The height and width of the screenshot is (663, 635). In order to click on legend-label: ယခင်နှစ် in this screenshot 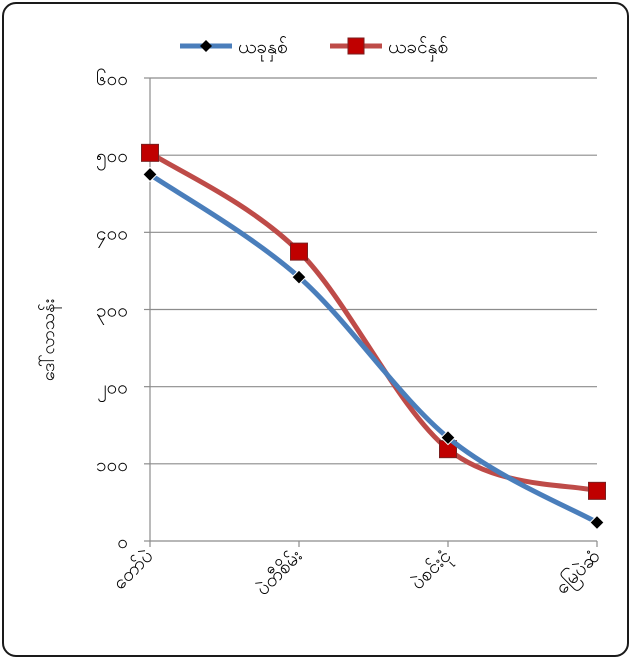, I will do `click(418, 48)`.